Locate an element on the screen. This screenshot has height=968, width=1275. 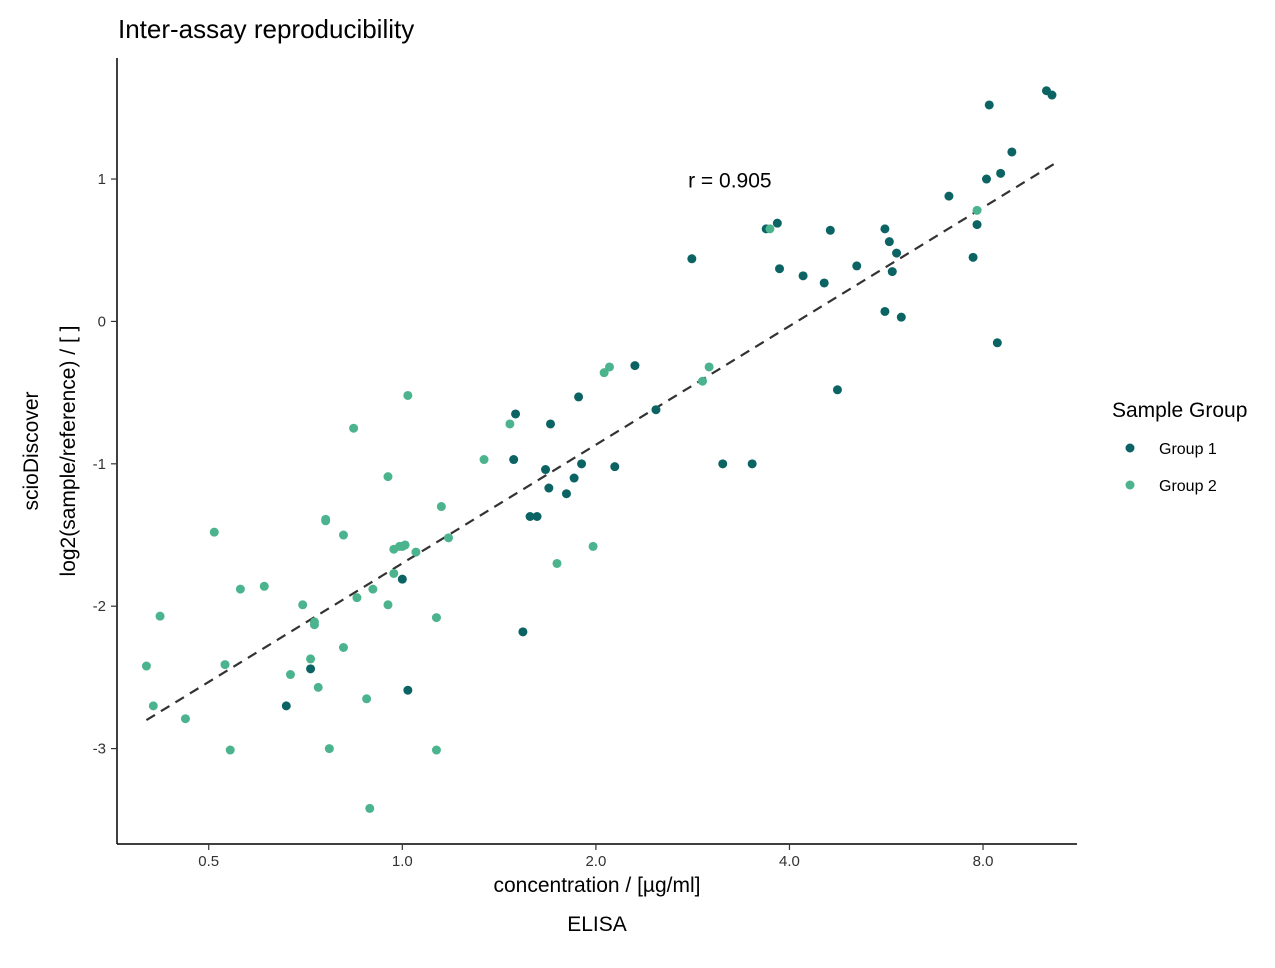
x-tick-label: 8.0 is located at coordinates (983, 861).